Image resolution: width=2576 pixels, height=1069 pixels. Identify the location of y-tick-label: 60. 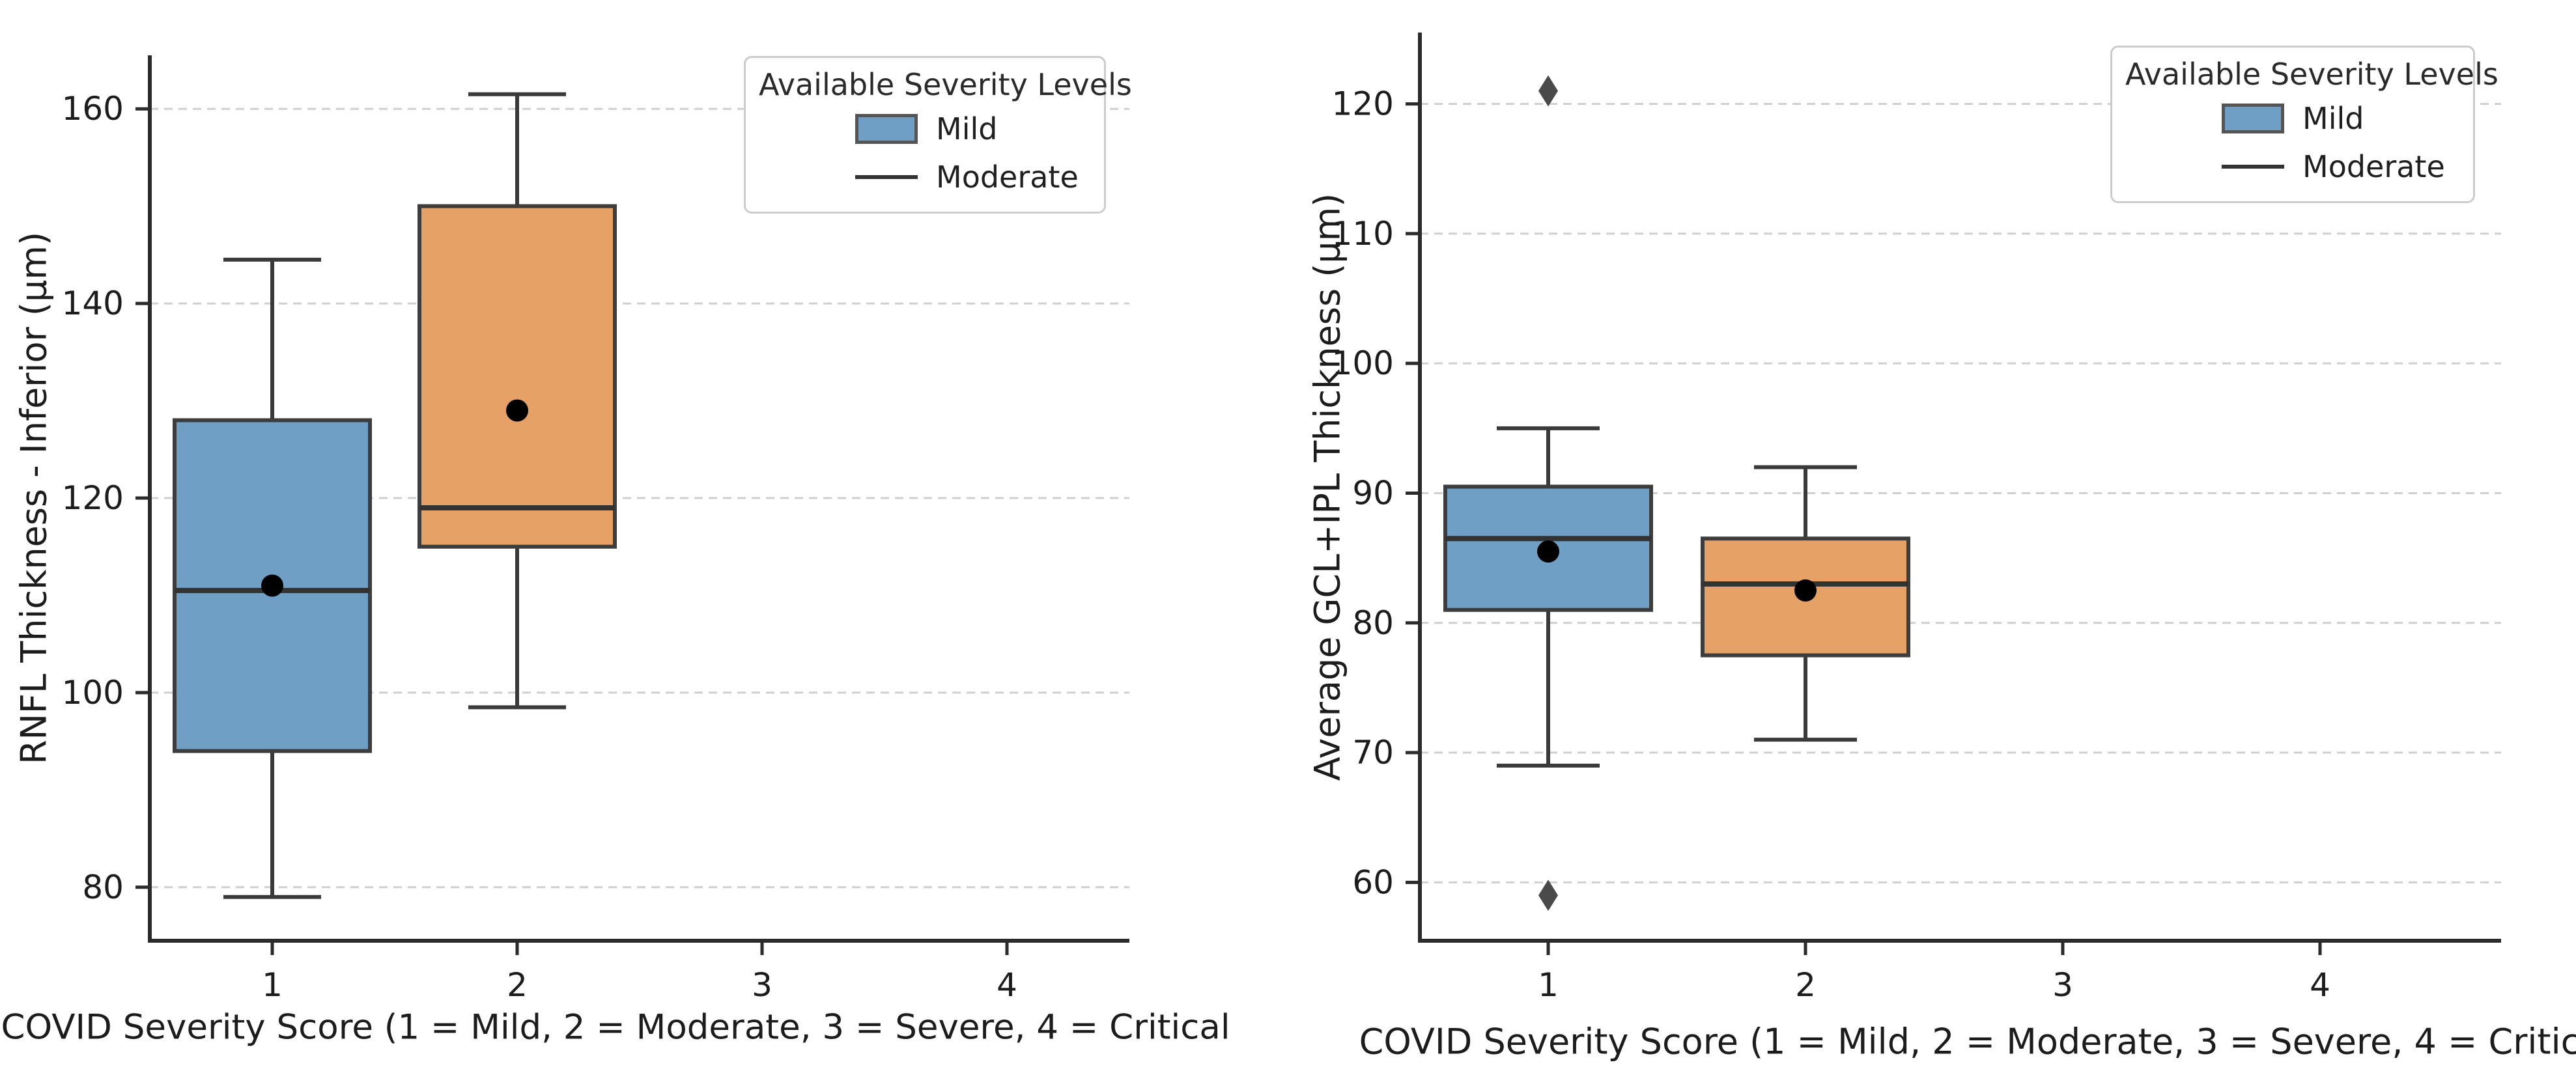
(1373, 882).